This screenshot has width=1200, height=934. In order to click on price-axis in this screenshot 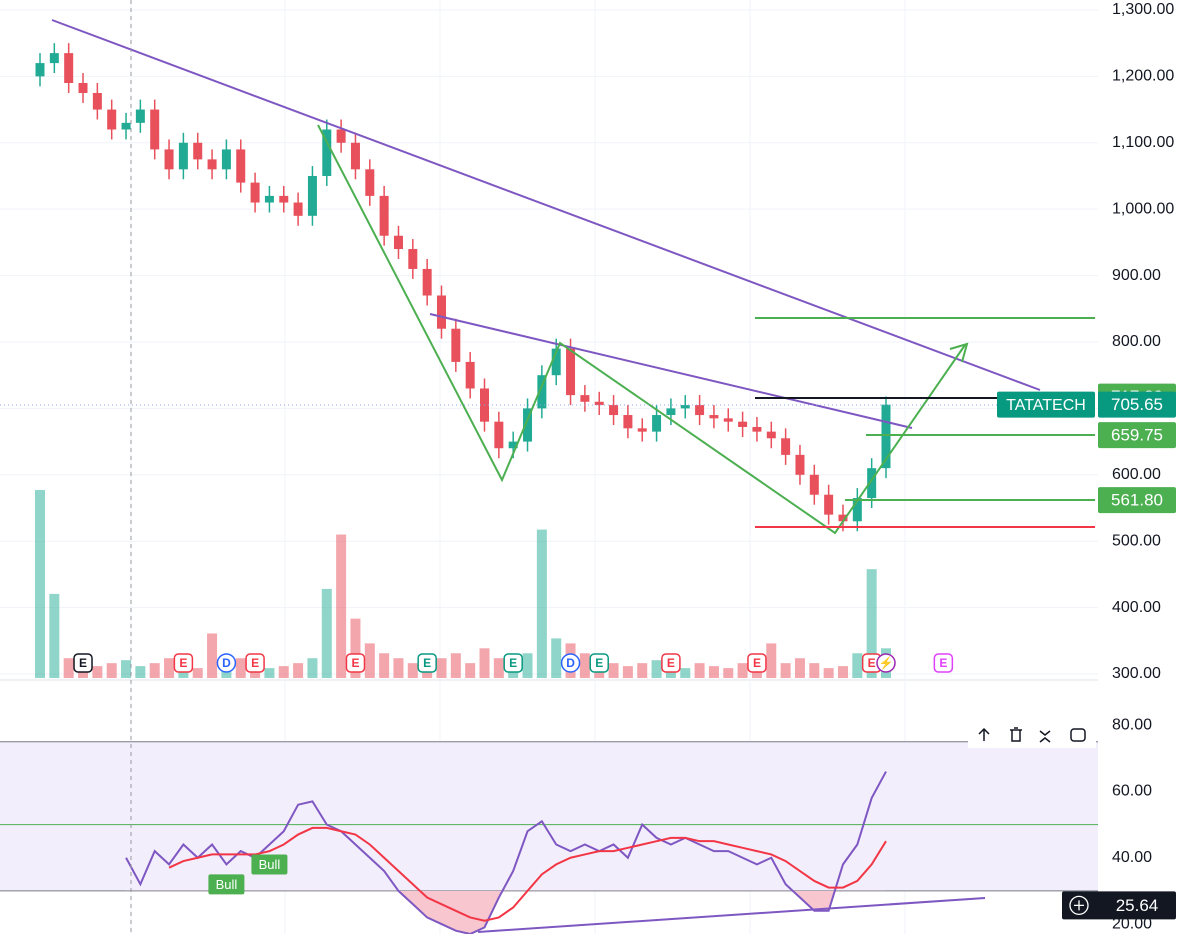, I will do `click(1149, 467)`.